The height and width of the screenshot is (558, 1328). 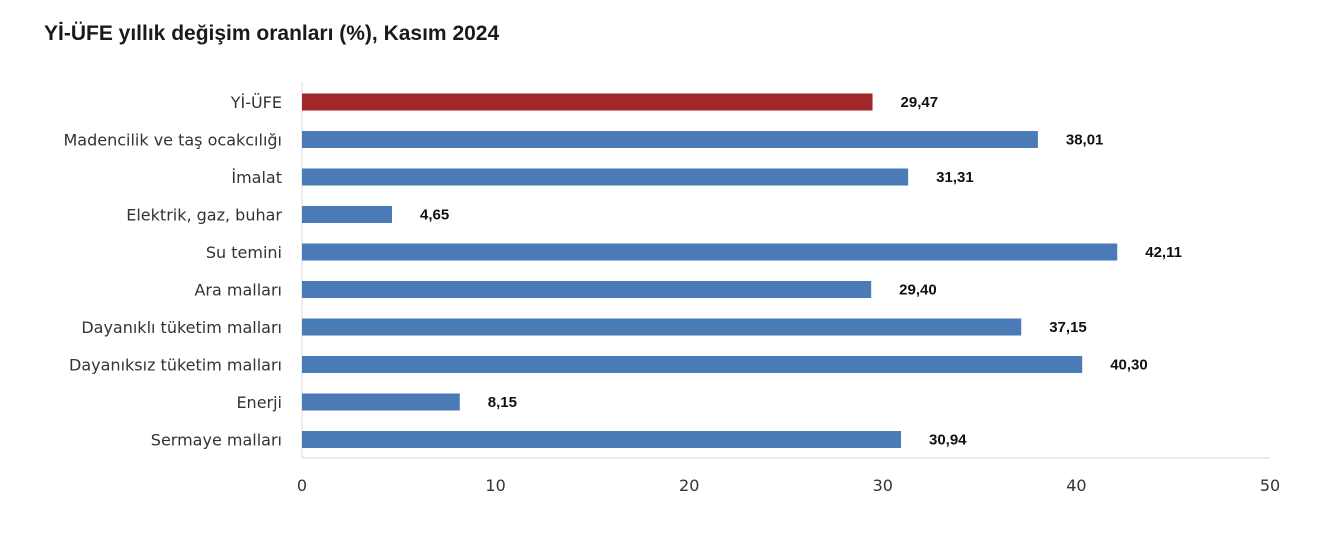 I want to click on category-label: Enerji, so click(x=259, y=402).